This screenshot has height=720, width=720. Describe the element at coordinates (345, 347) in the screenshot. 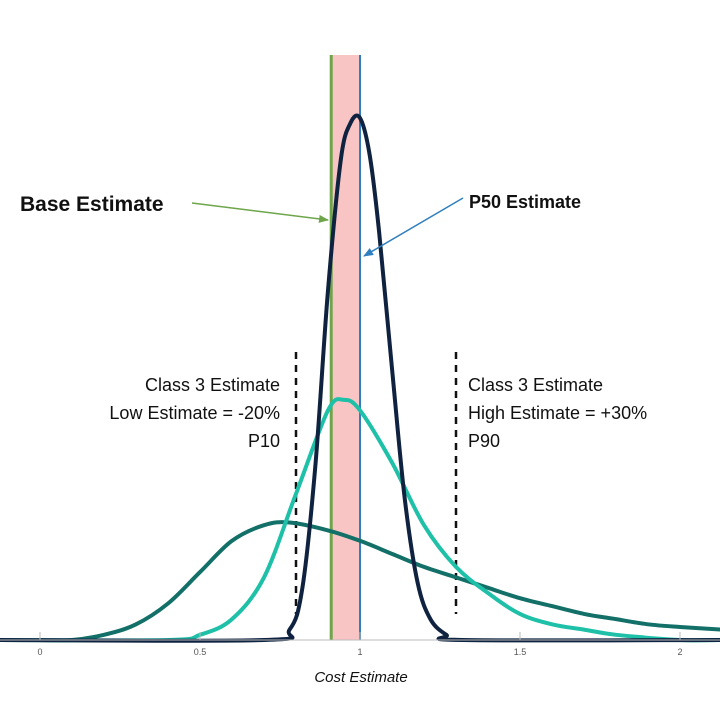

I see `p50-range-band` at that location.